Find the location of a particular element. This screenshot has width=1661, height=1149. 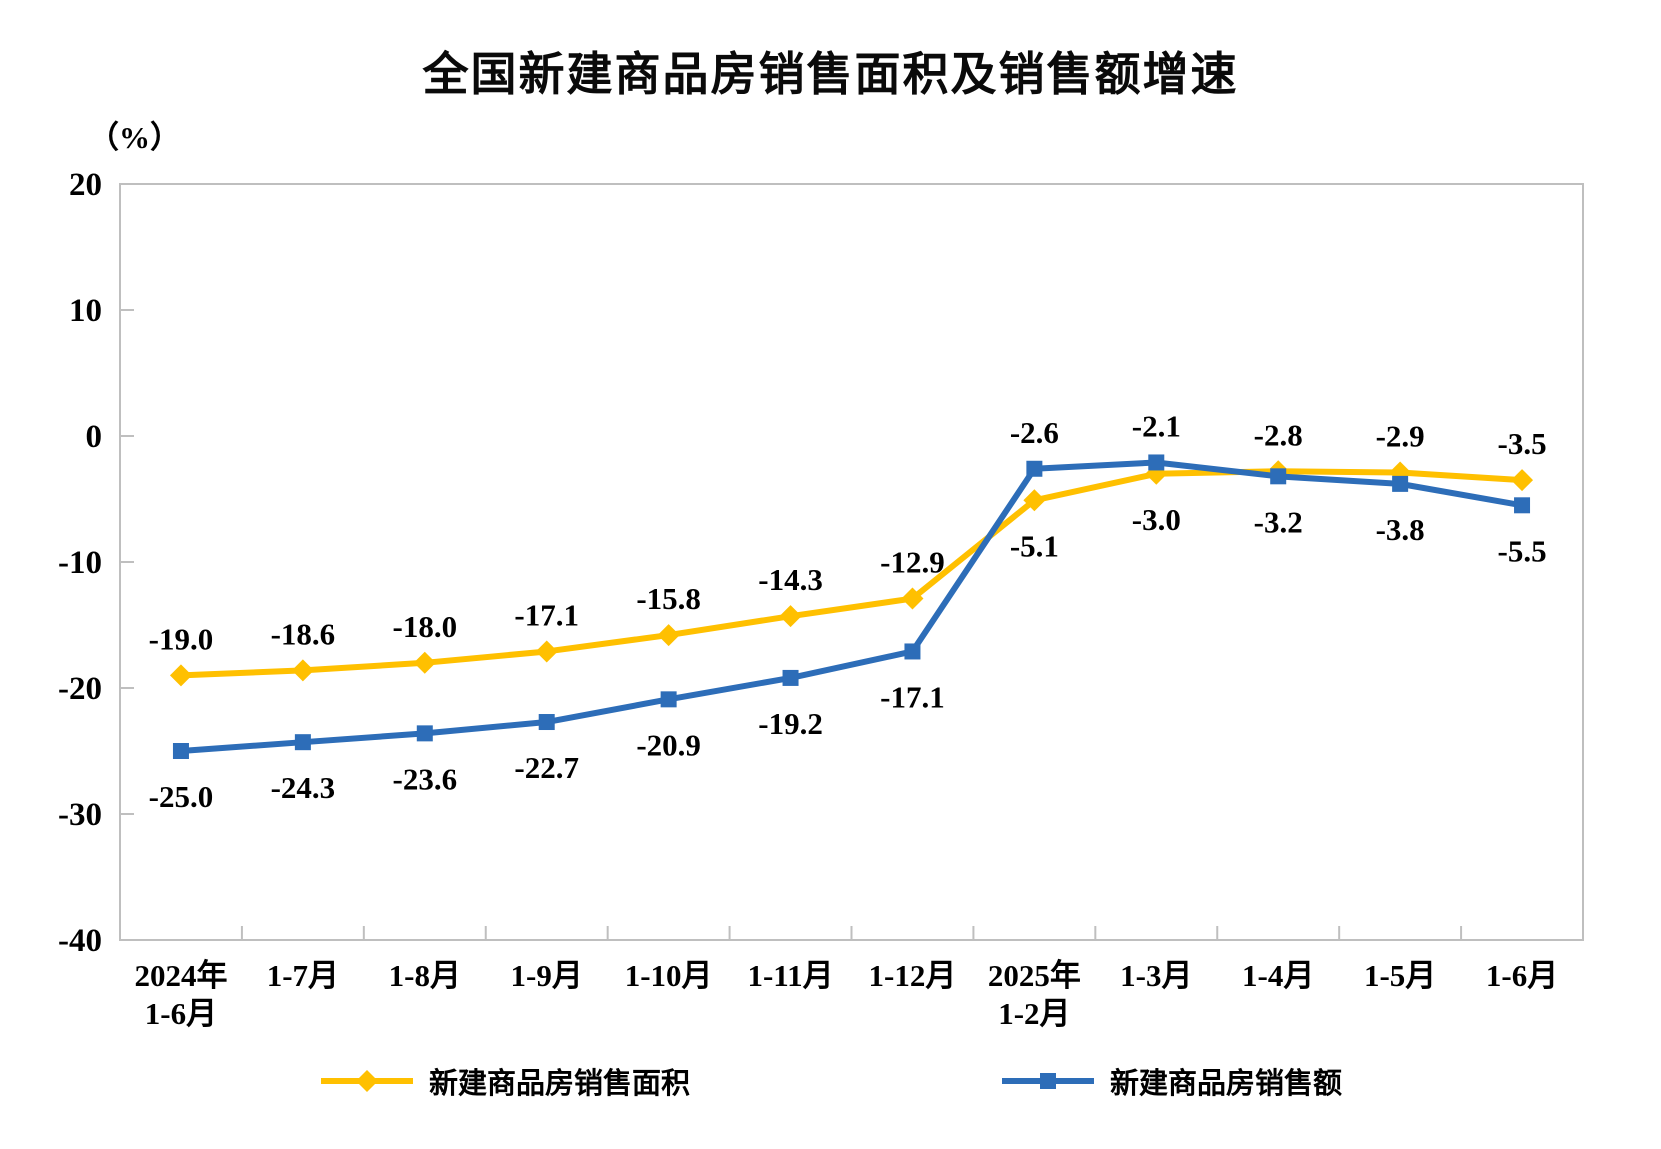

x-axis-tick-label: 1-11月 is located at coordinates (790, 975).